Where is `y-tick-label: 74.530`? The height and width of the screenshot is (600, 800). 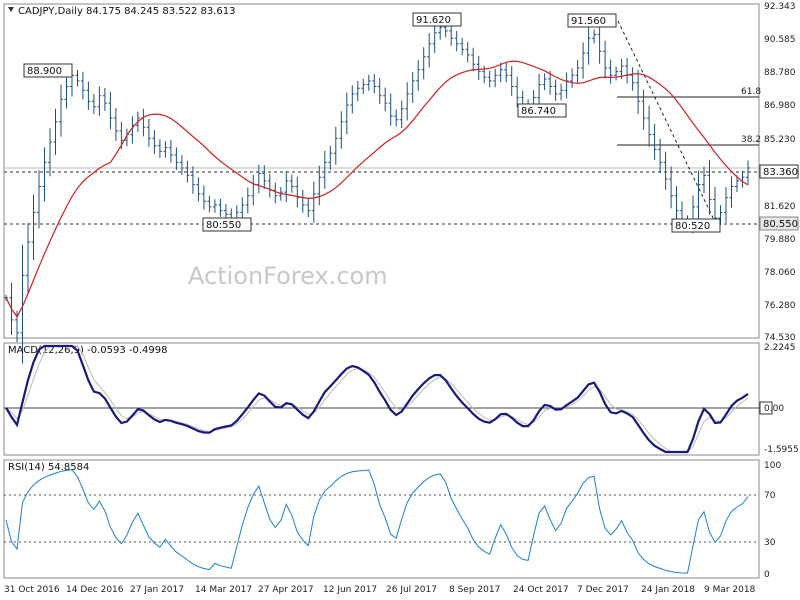
y-tick-label: 74.530 is located at coordinates (780, 338).